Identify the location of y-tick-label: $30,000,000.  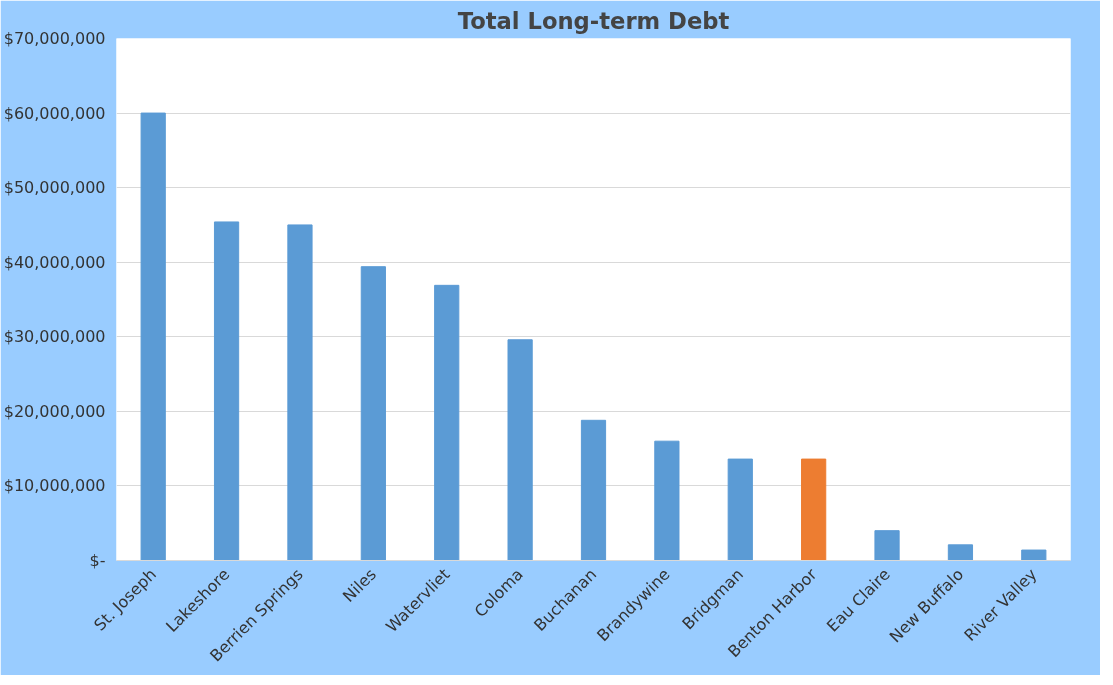
(54, 337).